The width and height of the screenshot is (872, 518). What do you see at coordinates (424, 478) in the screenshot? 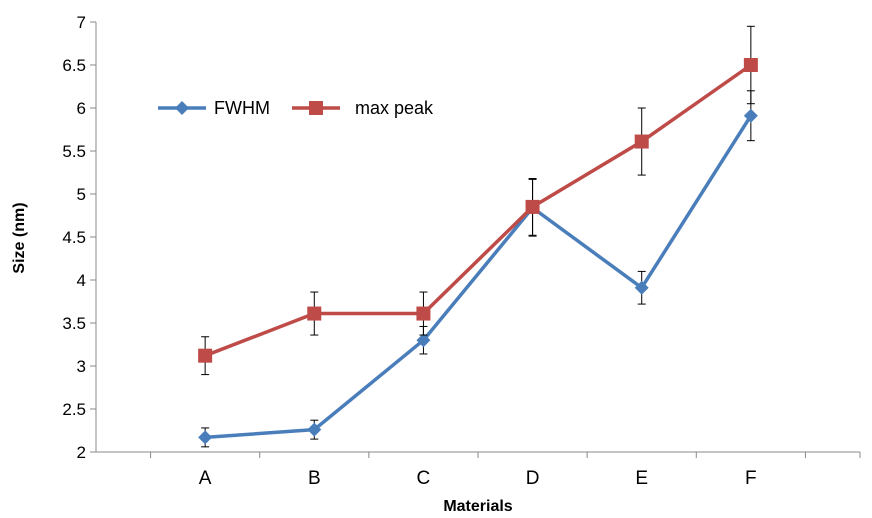
I see `x-tick-label: C` at bounding box center [424, 478].